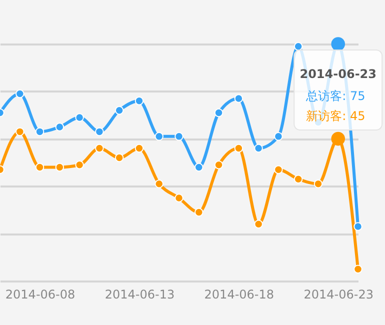 The height and width of the screenshot is (325, 385). What do you see at coordinates (40, 295) in the screenshot?
I see `x-tick-label: 2014-06-08` at bounding box center [40, 295].